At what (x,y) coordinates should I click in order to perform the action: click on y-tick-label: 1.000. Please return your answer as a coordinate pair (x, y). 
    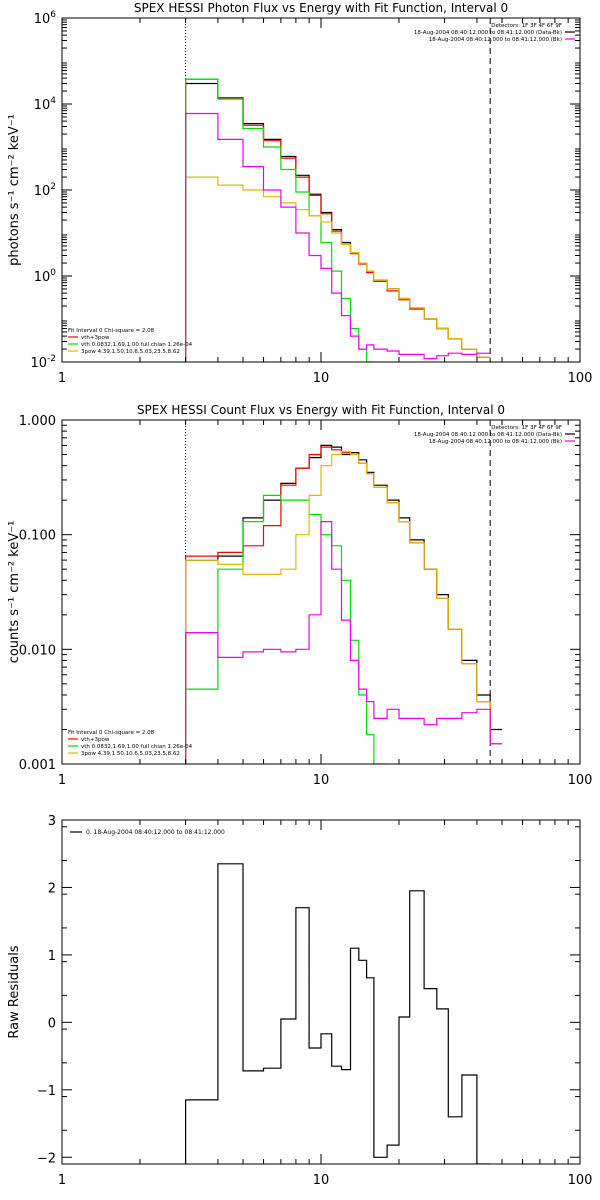
    Looking at the image, I should click on (37, 421).